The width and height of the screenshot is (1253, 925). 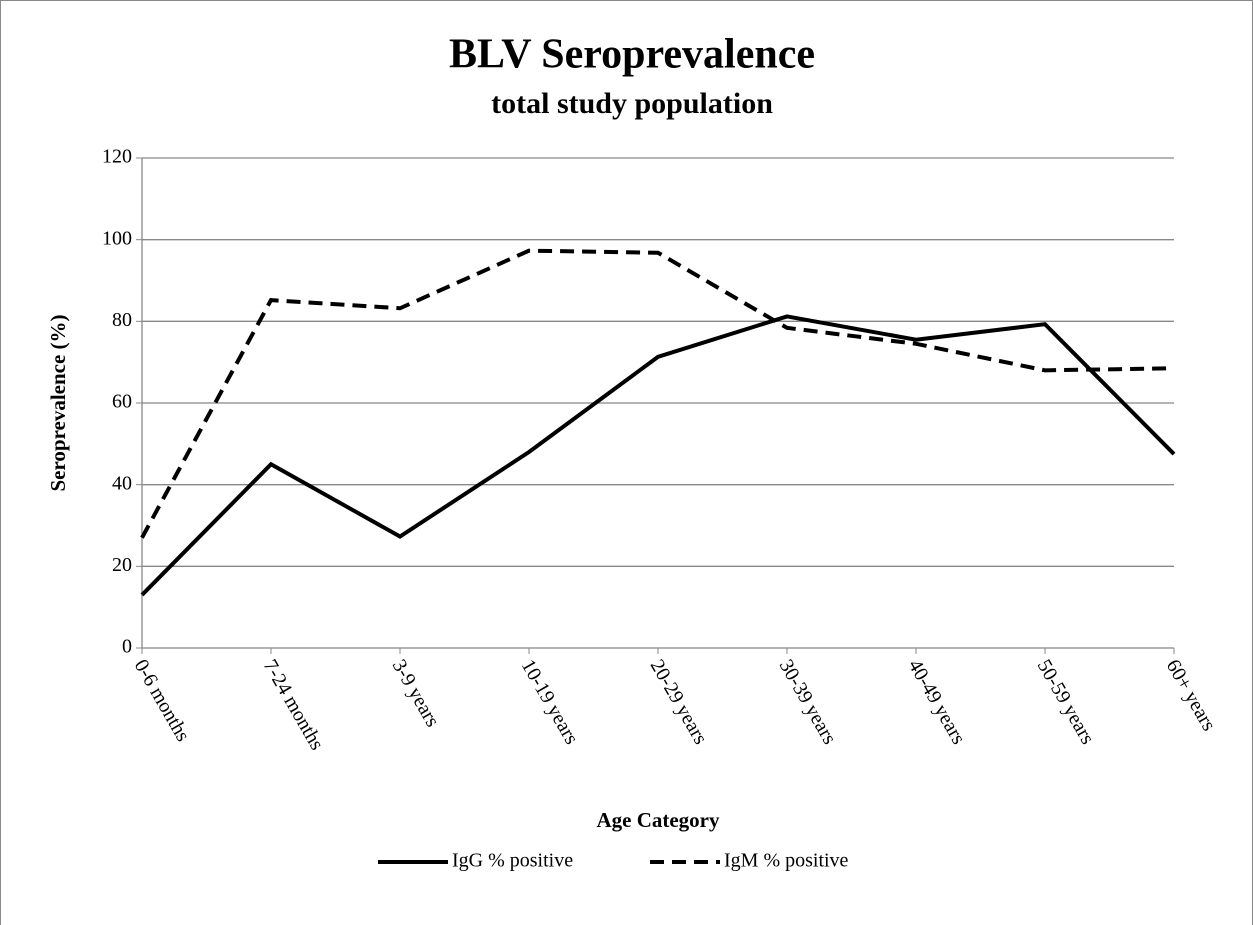 What do you see at coordinates (122, 565) in the screenshot?
I see `y-tick-label: 20` at bounding box center [122, 565].